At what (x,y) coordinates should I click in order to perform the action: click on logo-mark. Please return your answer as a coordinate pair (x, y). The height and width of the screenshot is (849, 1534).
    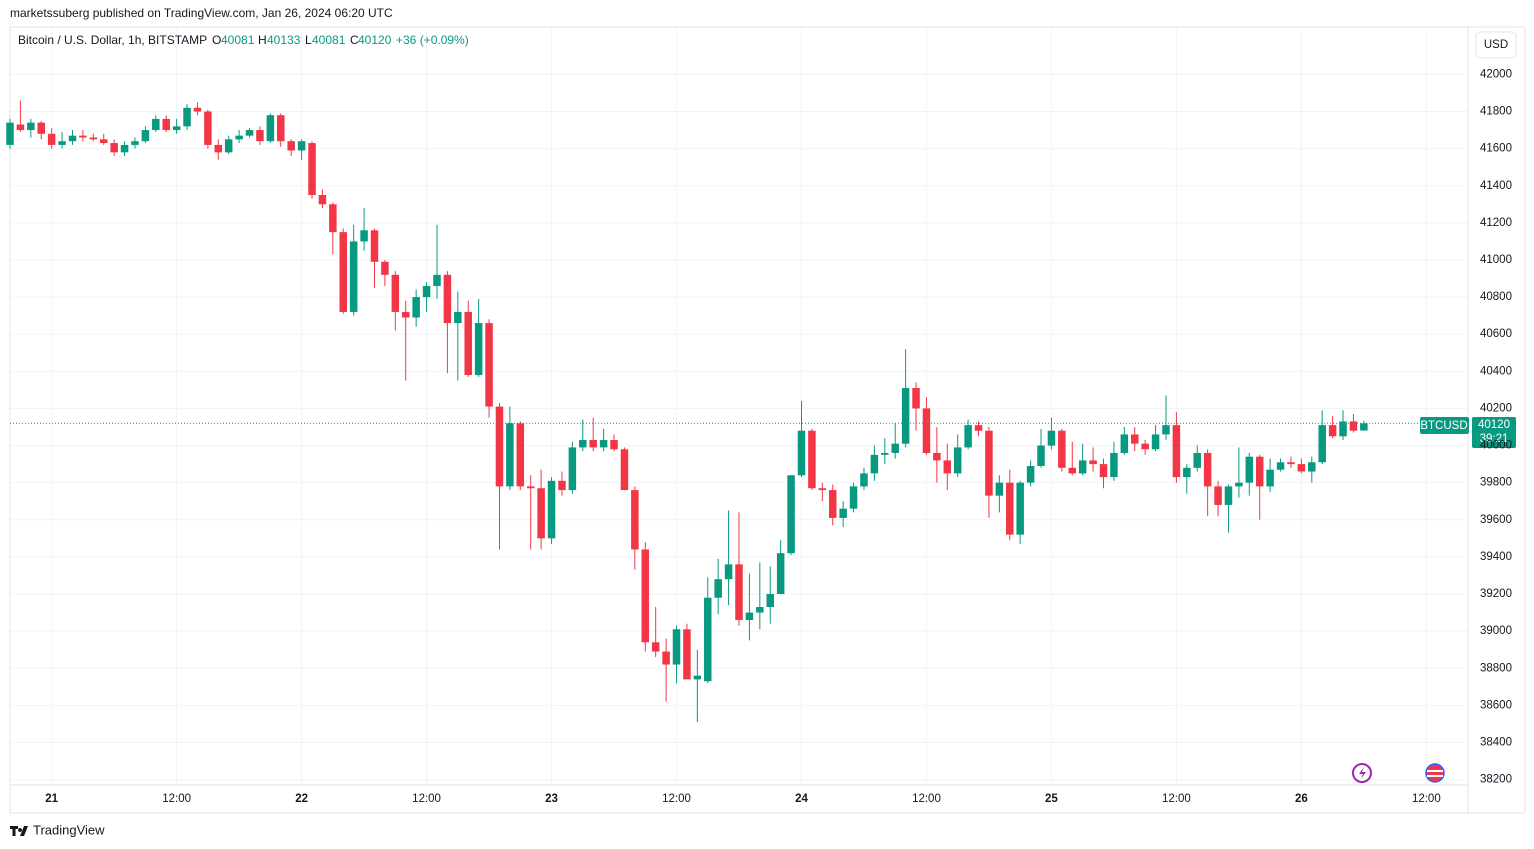
    Looking at the image, I should click on (19, 831).